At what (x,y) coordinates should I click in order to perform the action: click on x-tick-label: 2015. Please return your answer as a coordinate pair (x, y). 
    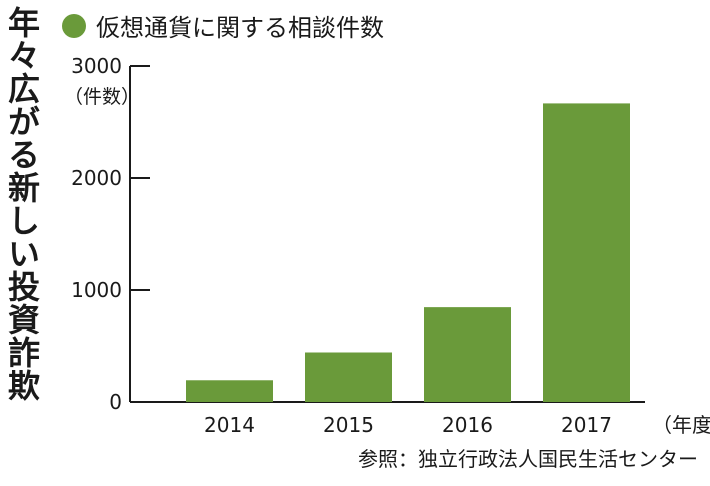
    Looking at the image, I should click on (348, 425).